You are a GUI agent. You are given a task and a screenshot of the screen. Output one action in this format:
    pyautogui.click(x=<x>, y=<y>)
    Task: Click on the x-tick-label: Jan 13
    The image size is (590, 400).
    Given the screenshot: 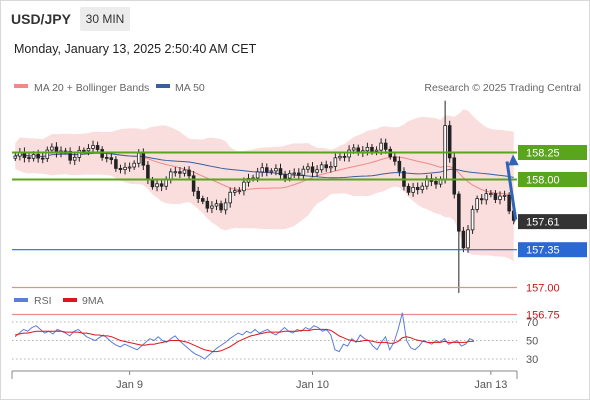 What is the action you would take?
    pyautogui.click(x=490, y=385)
    